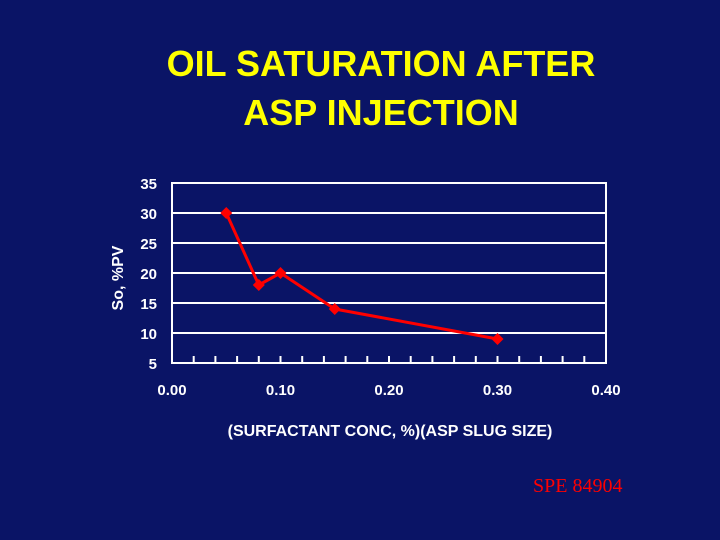  I want to click on y-tick-label: 15, so click(148, 304).